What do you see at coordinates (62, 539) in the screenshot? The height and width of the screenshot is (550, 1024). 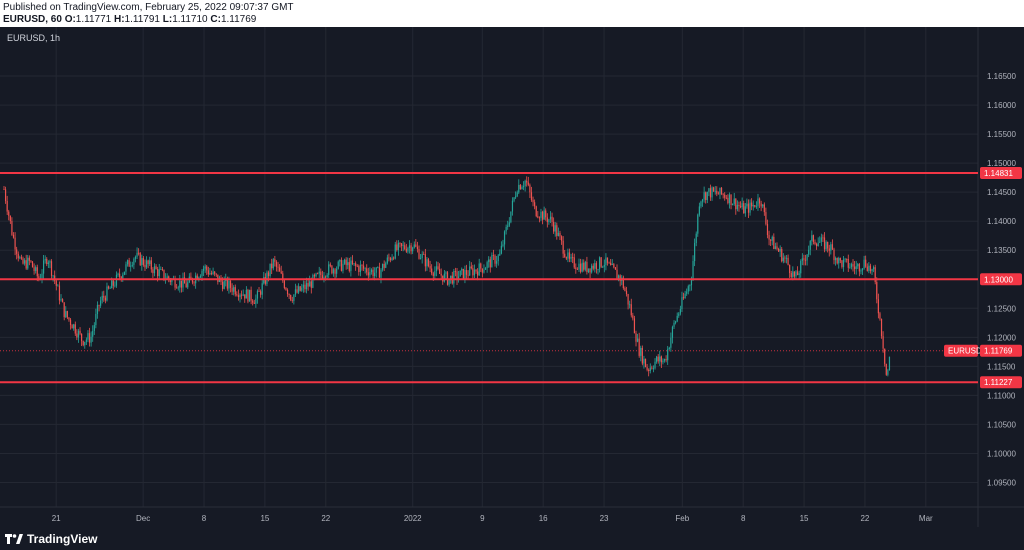 I see `tradingview-logo-text: TradingView` at bounding box center [62, 539].